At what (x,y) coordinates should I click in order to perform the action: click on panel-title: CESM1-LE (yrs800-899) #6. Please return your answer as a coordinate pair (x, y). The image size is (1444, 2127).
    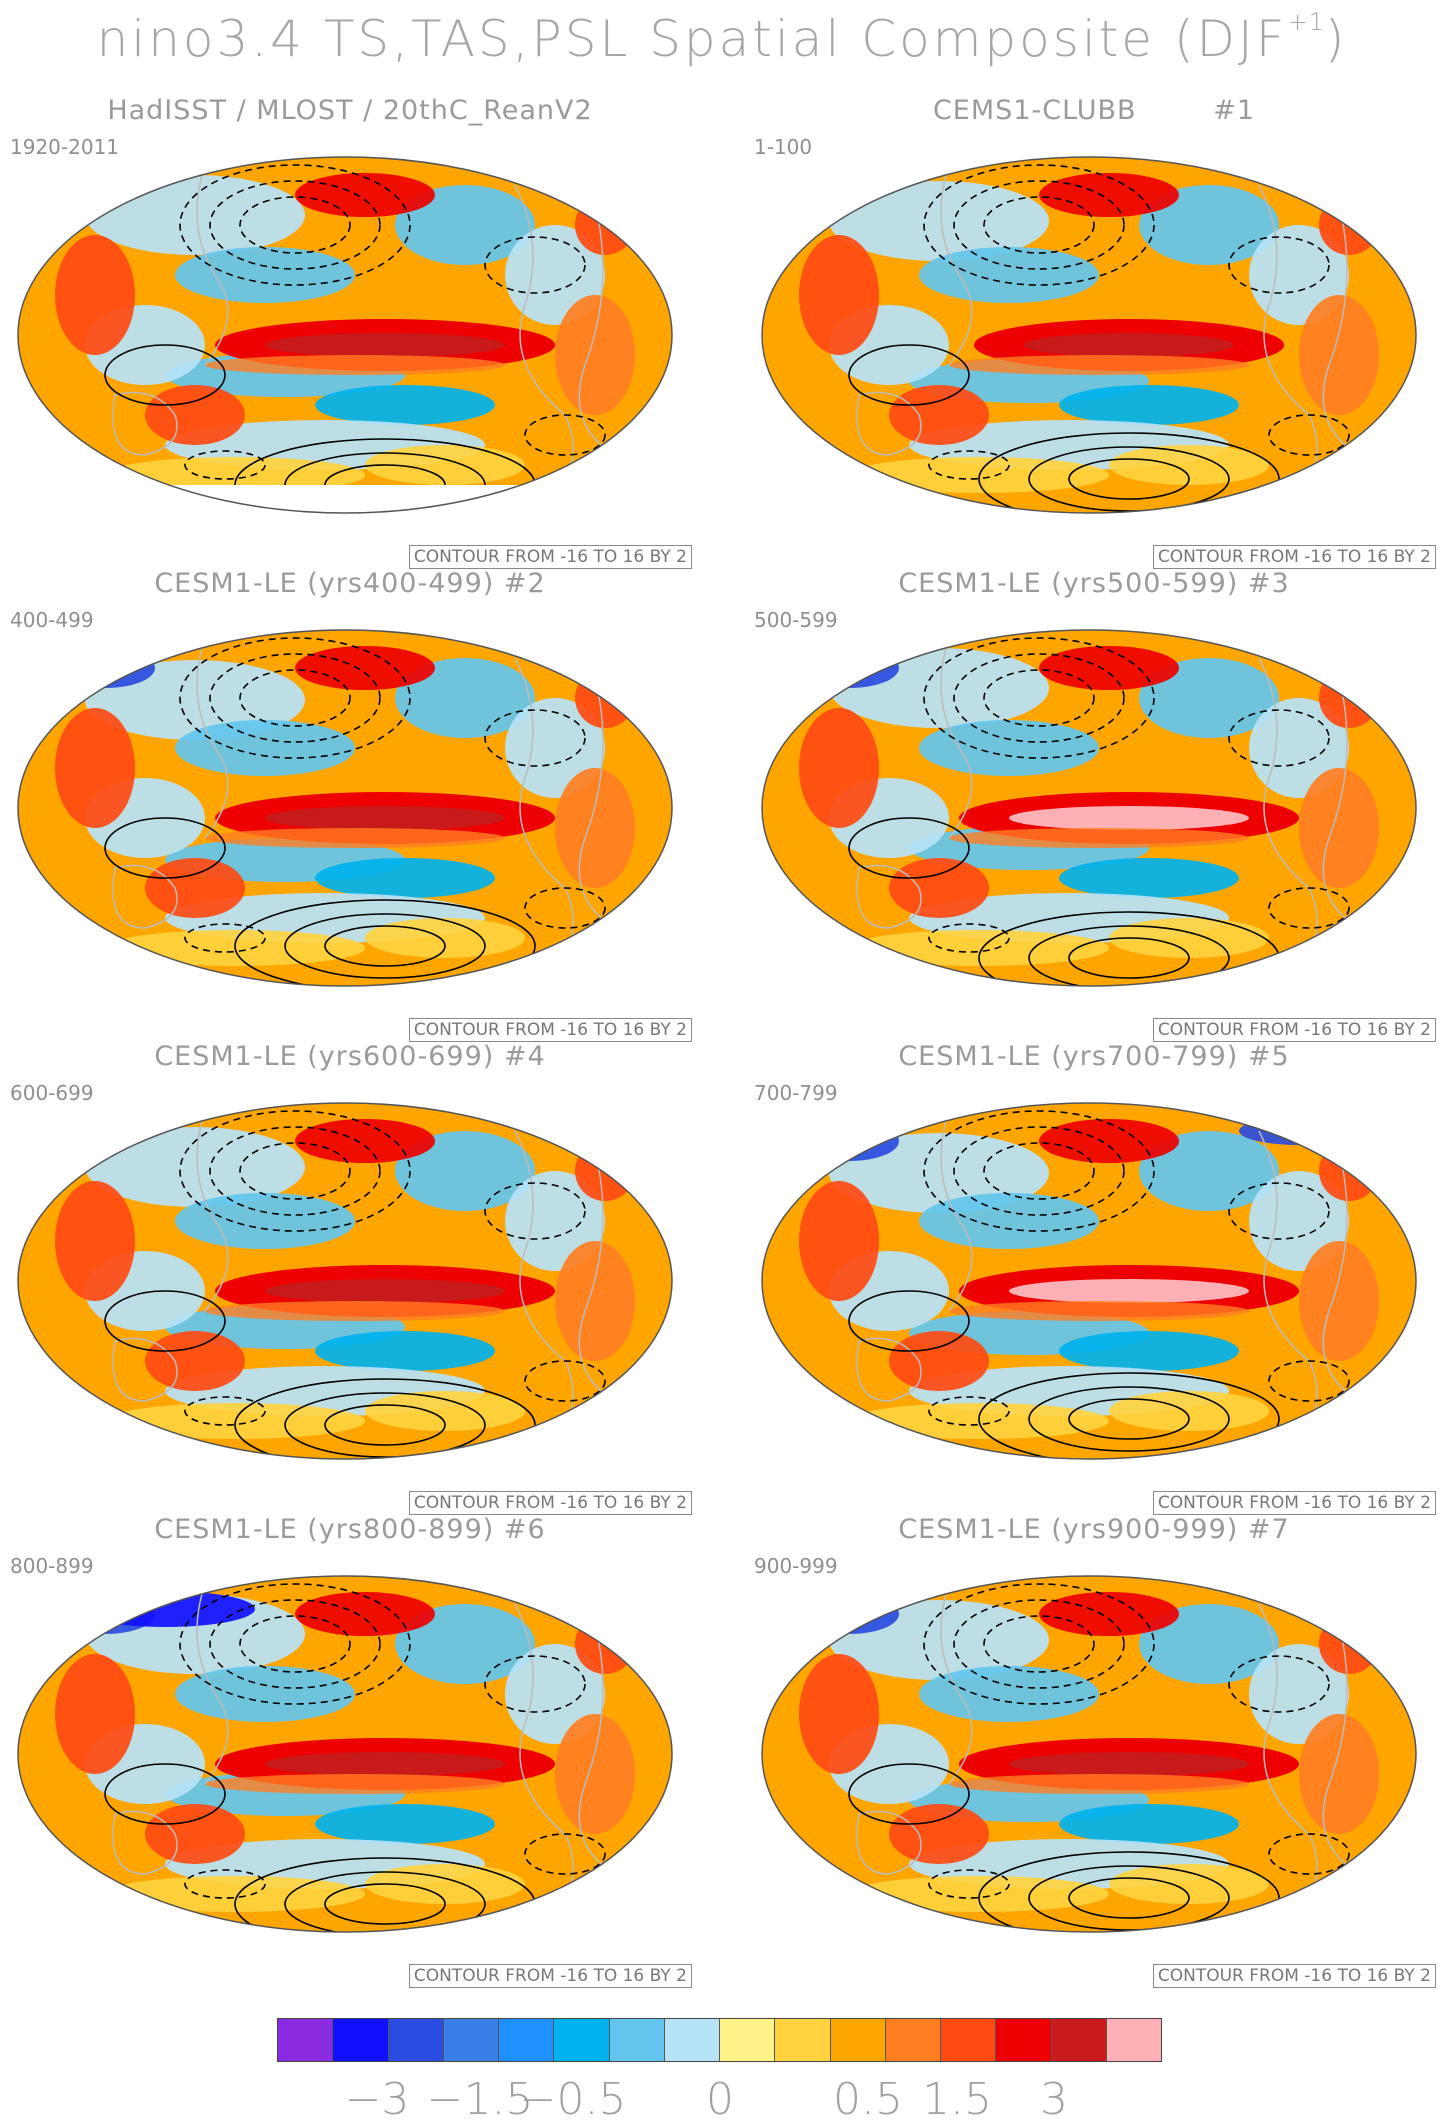
    Looking at the image, I should click on (350, 1529).